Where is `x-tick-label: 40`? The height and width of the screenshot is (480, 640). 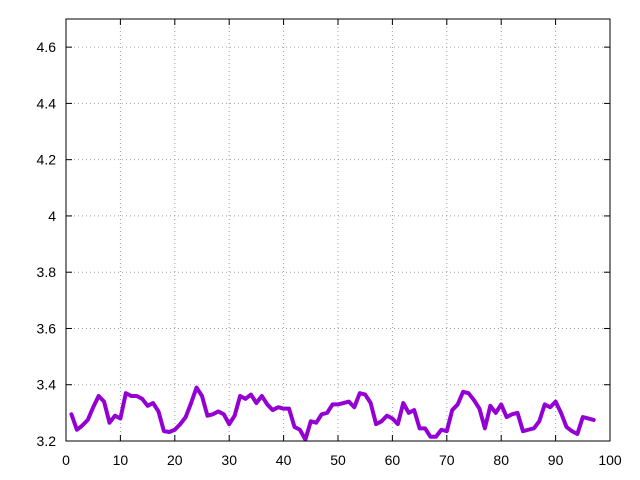
x-tick-label: 40 is located at coordinates (284, 460).